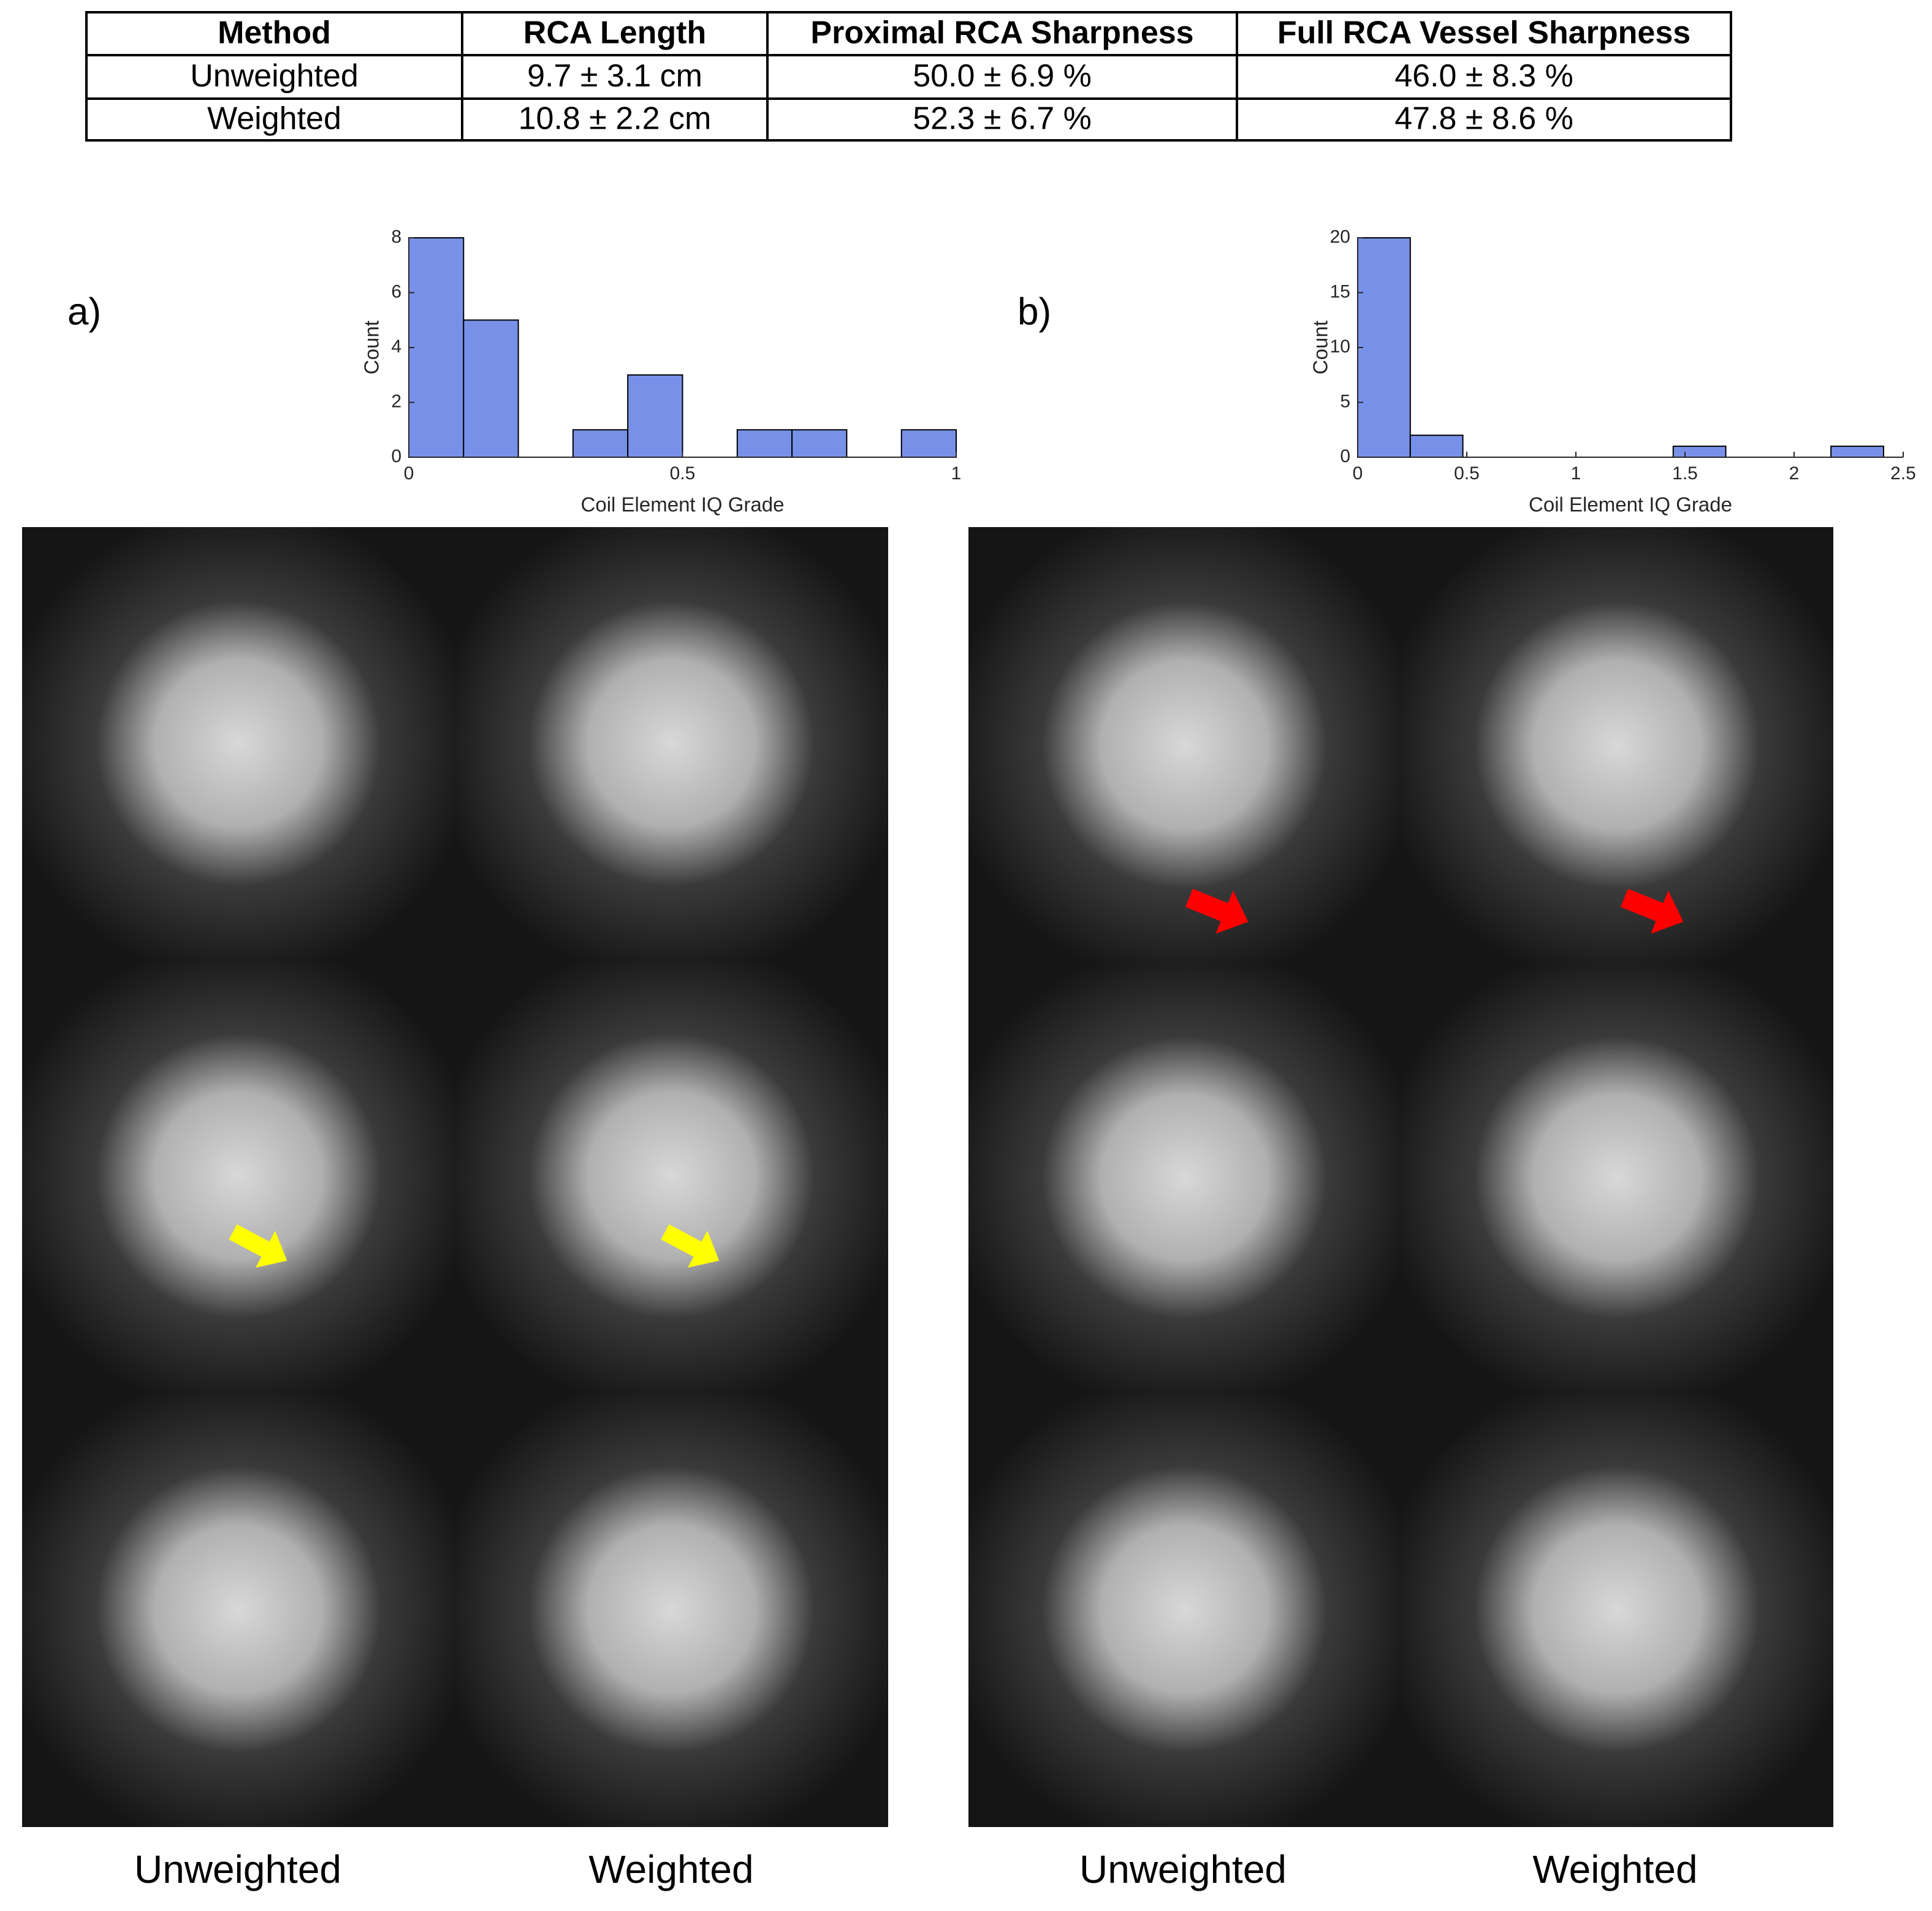  Describe the element at coordinates (1685, 473) in the screenshot. I see `x-tick-label: 1.5` at that location.